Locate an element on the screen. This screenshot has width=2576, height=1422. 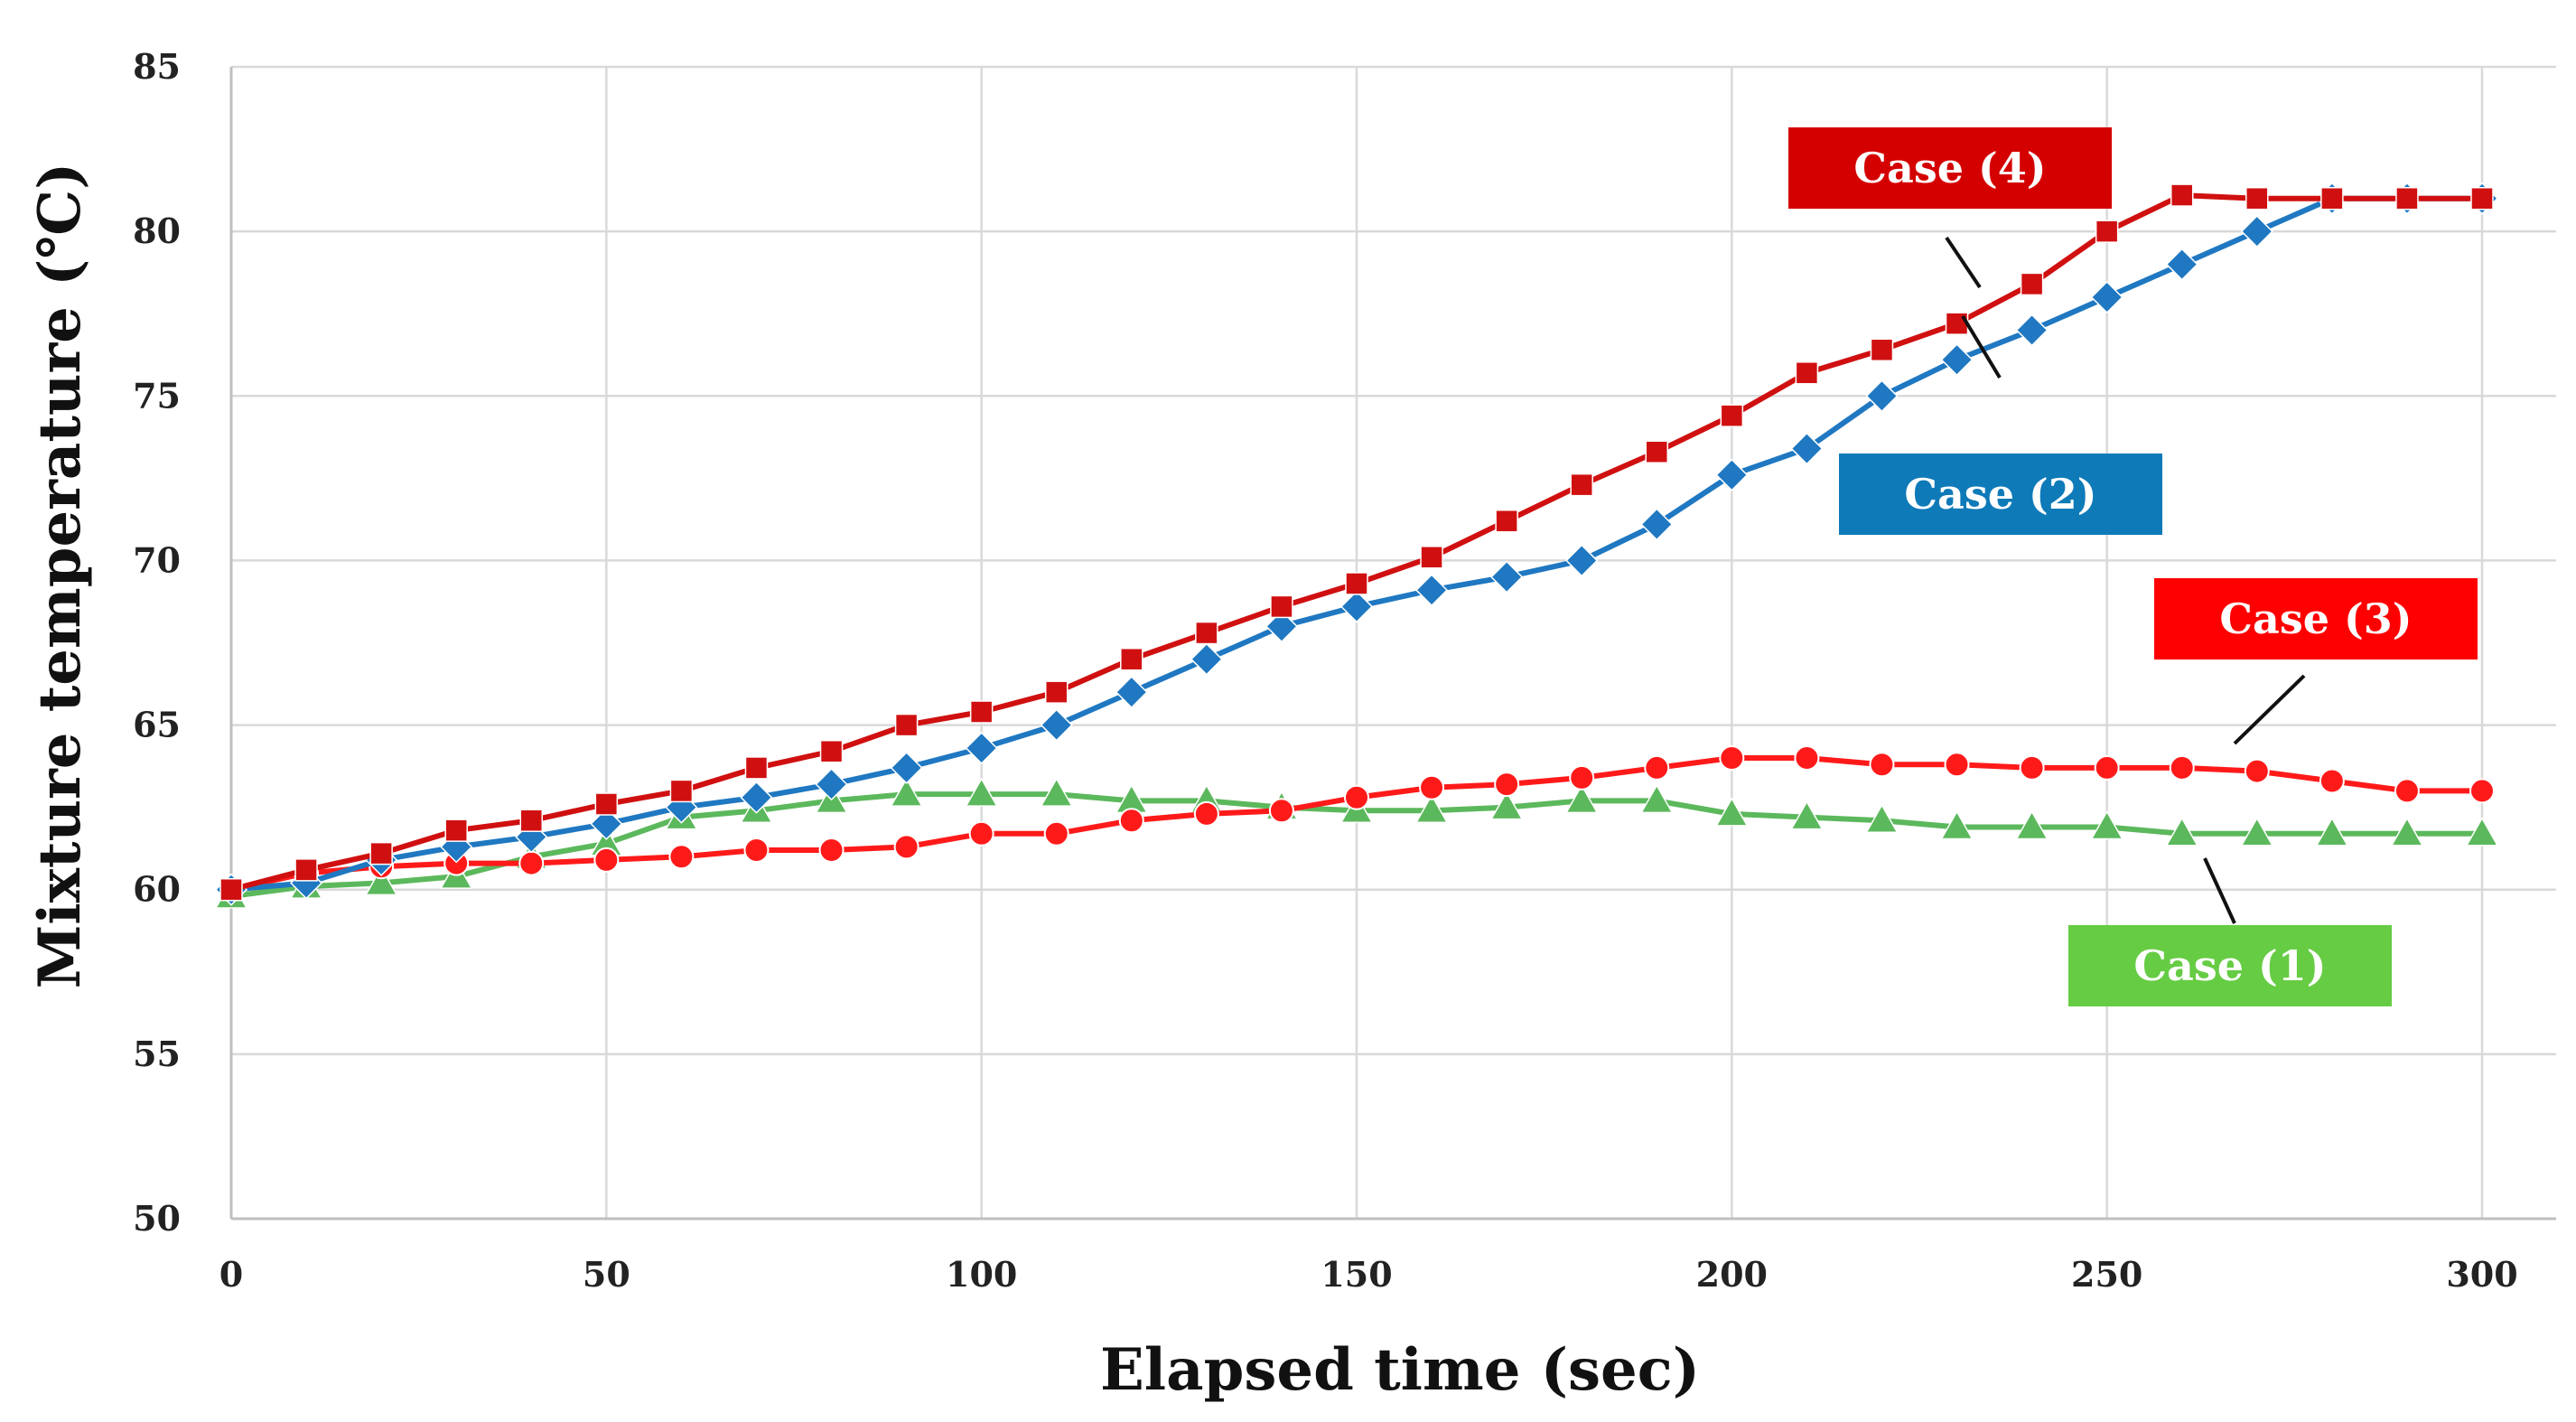
x-tick-label: 250 is located at coordinates (2107, 1274).